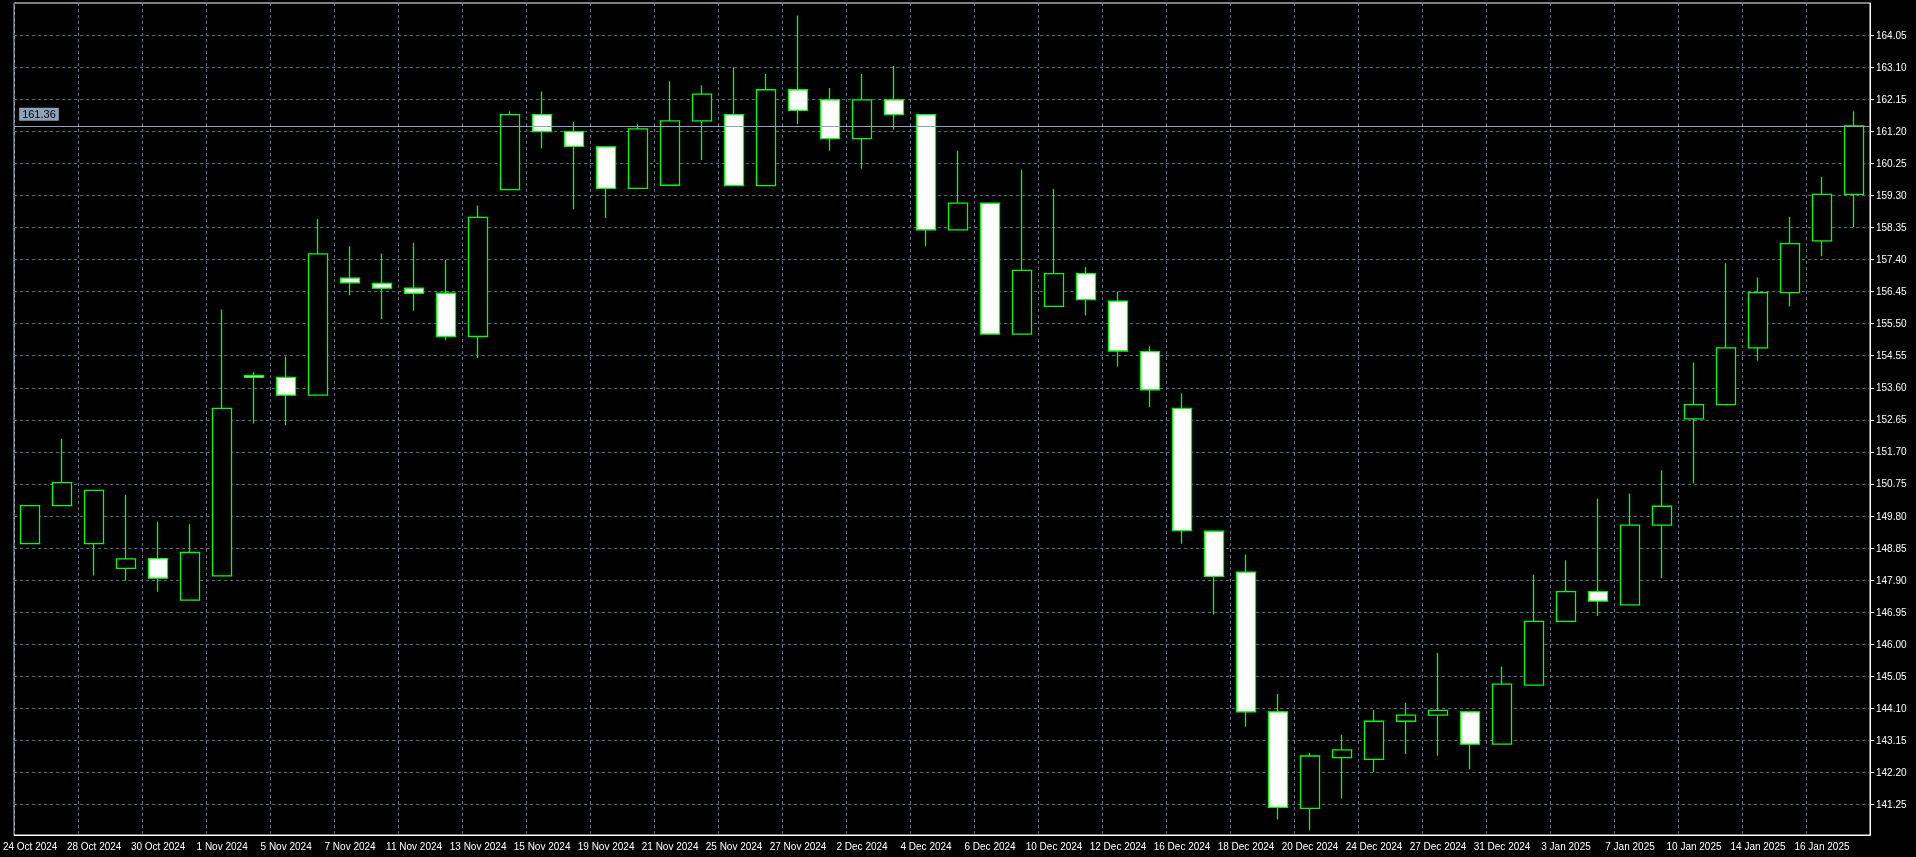 The image size is (1916, 857). Describe the element at coordinates (1246, 846) in the screenshot. I see `x-tick-label: 18 Dec 2024` at that location.